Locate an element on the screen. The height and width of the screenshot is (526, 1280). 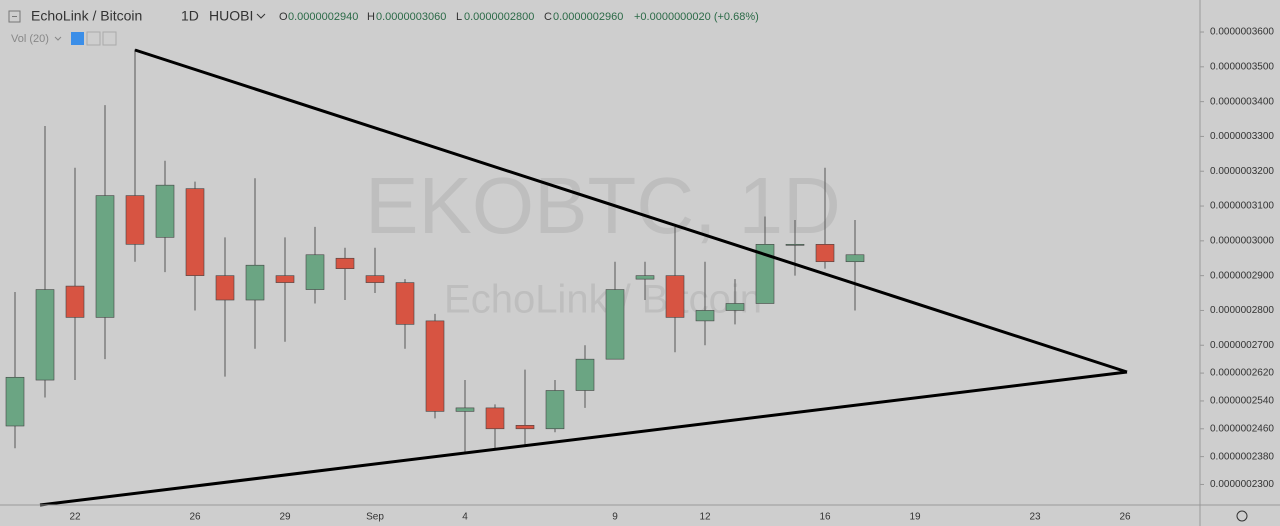
ohlc-label: H is located at coordinates (371, 17).